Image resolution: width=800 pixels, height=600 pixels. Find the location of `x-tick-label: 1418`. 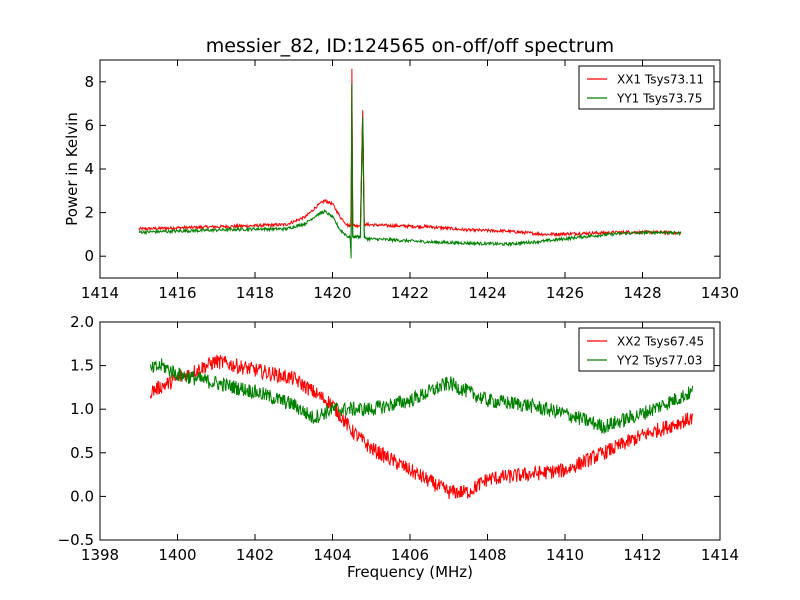

x-tick-label: 1418 is located at coordinates (255, 293).